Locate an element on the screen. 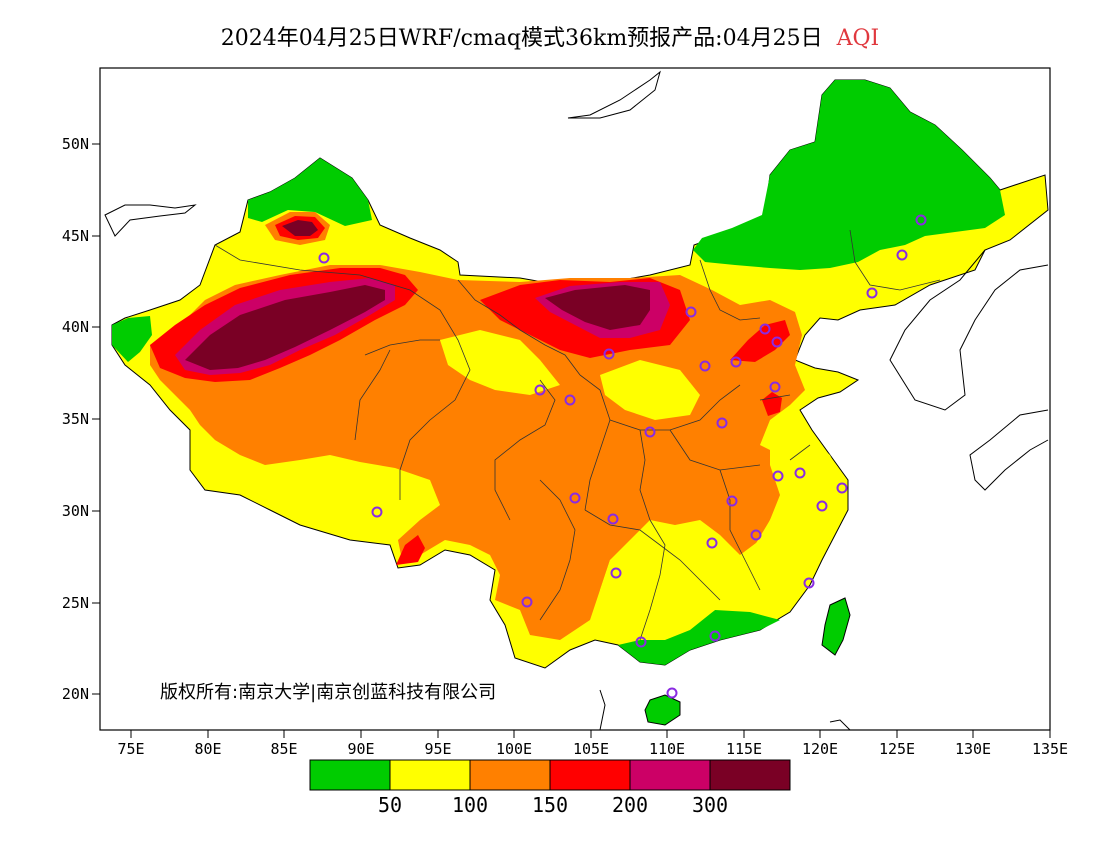  coastline-indochina is located at coordinates (725, 709).